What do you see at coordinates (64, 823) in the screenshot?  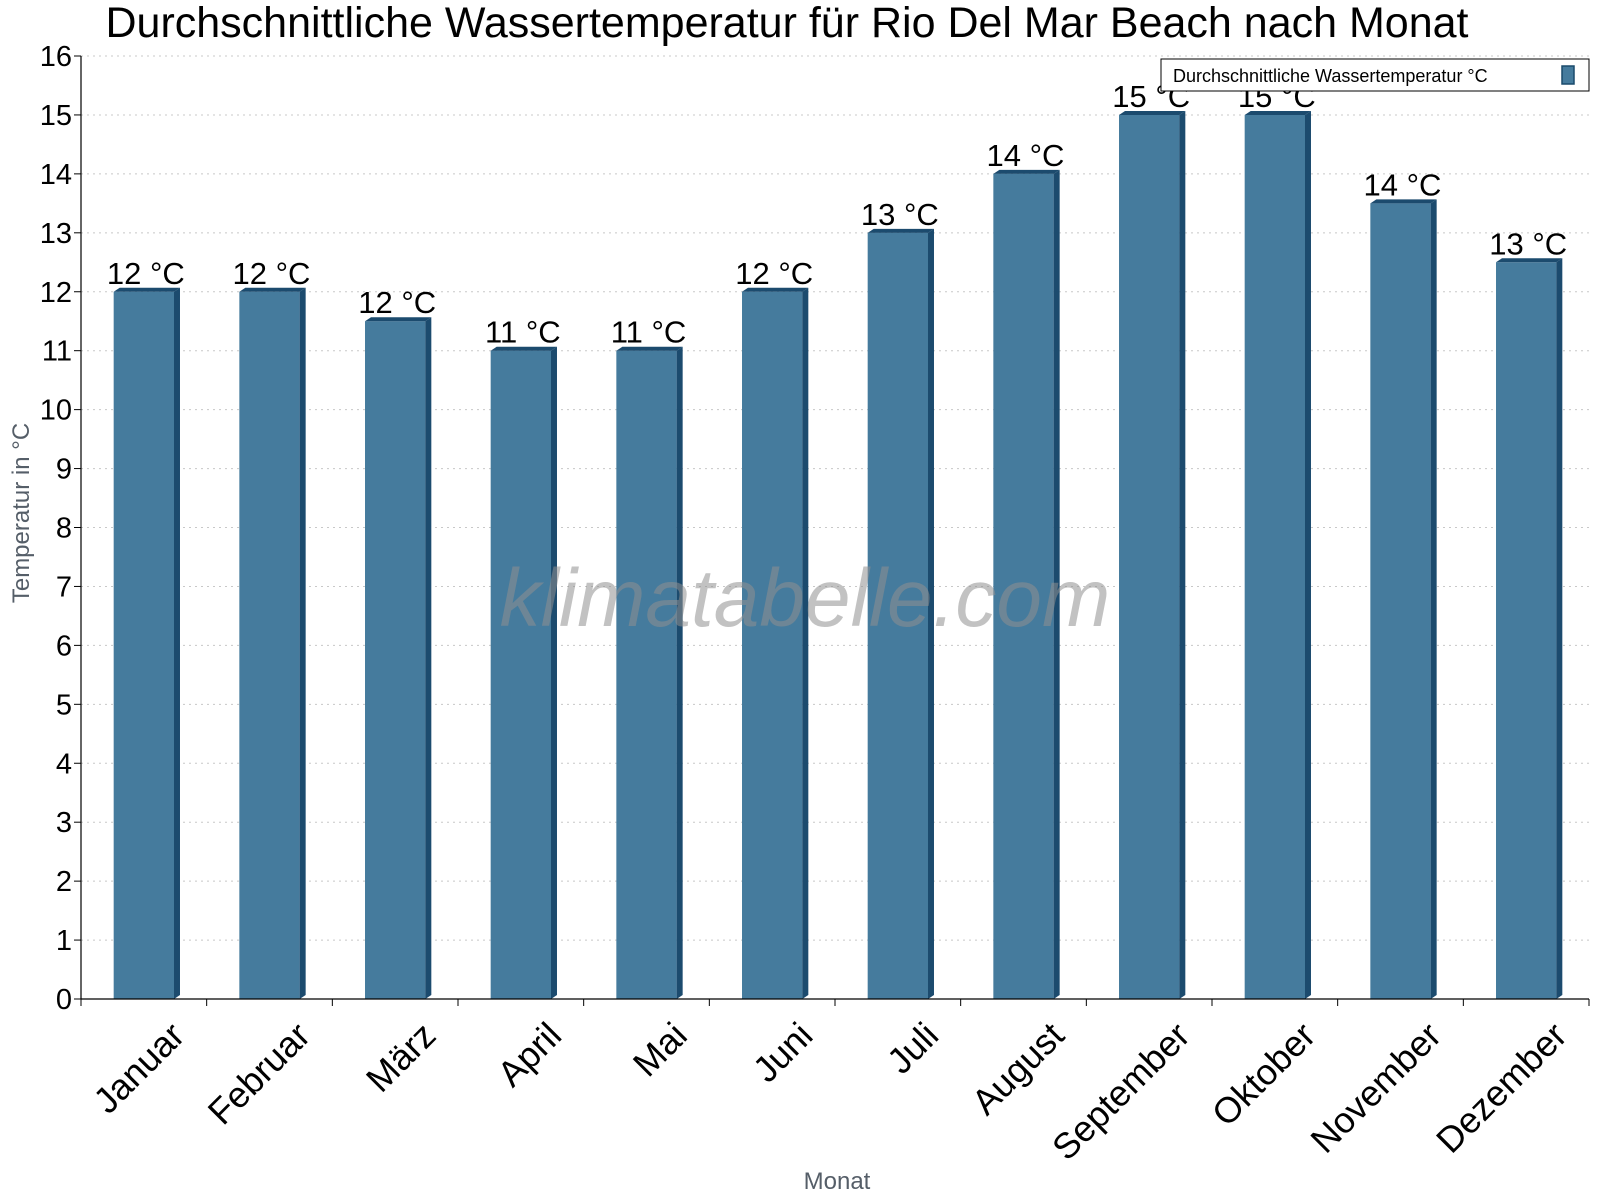 I see `y-tick-label: 3` at bounding box center [64, 823].